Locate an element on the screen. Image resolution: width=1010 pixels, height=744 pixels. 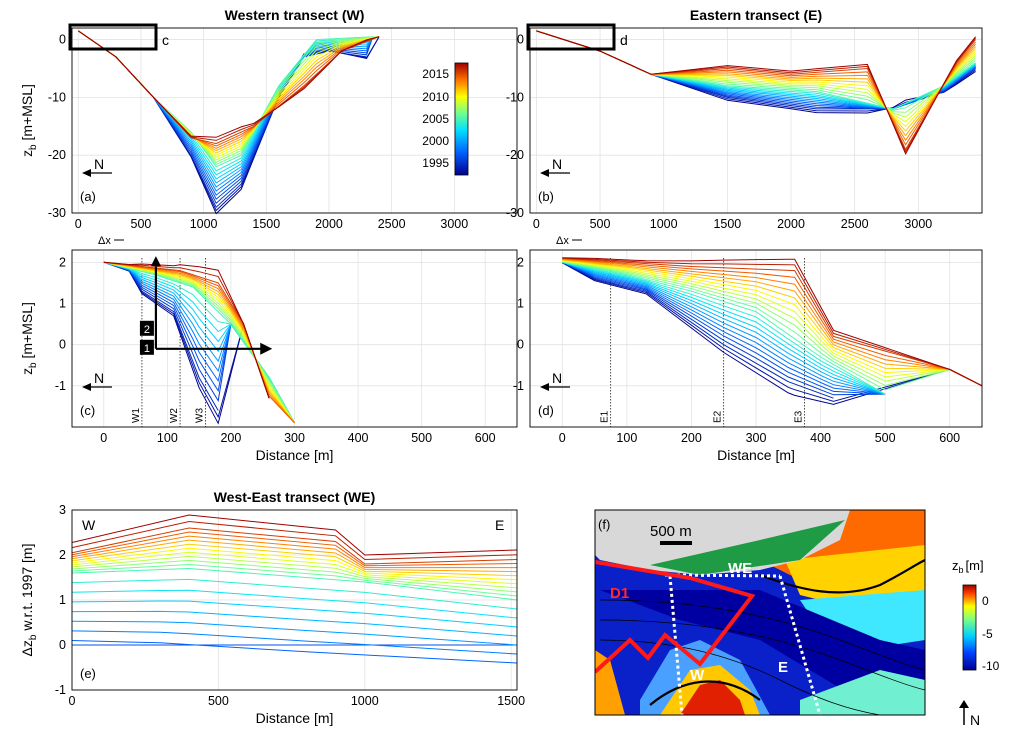
map-area-label-d1: D1 is located at coordinates (619, 593).